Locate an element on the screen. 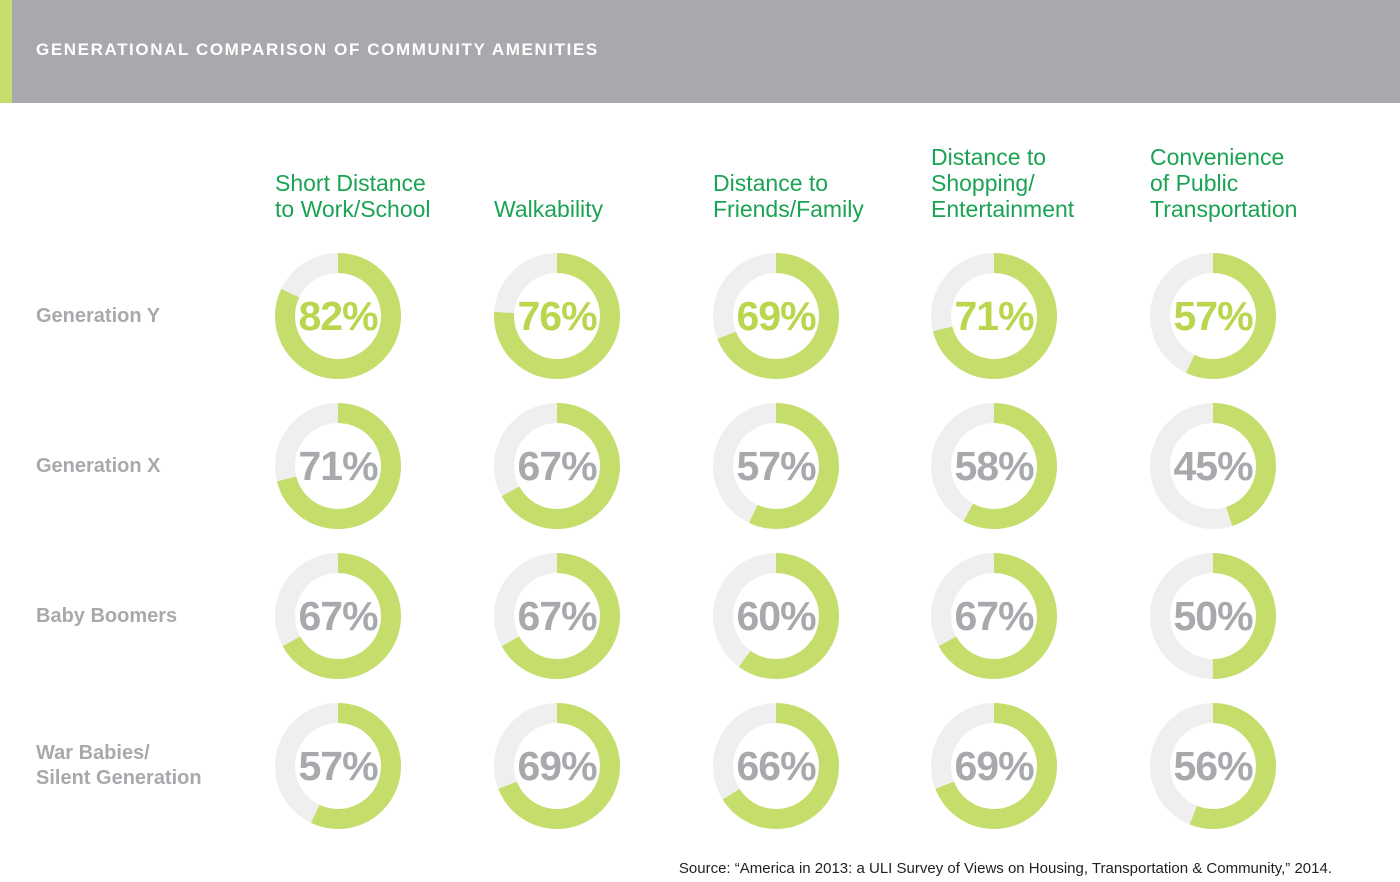 The image size is (1400, 882). donut-ring: 76% is located at coordinates (557, 316).